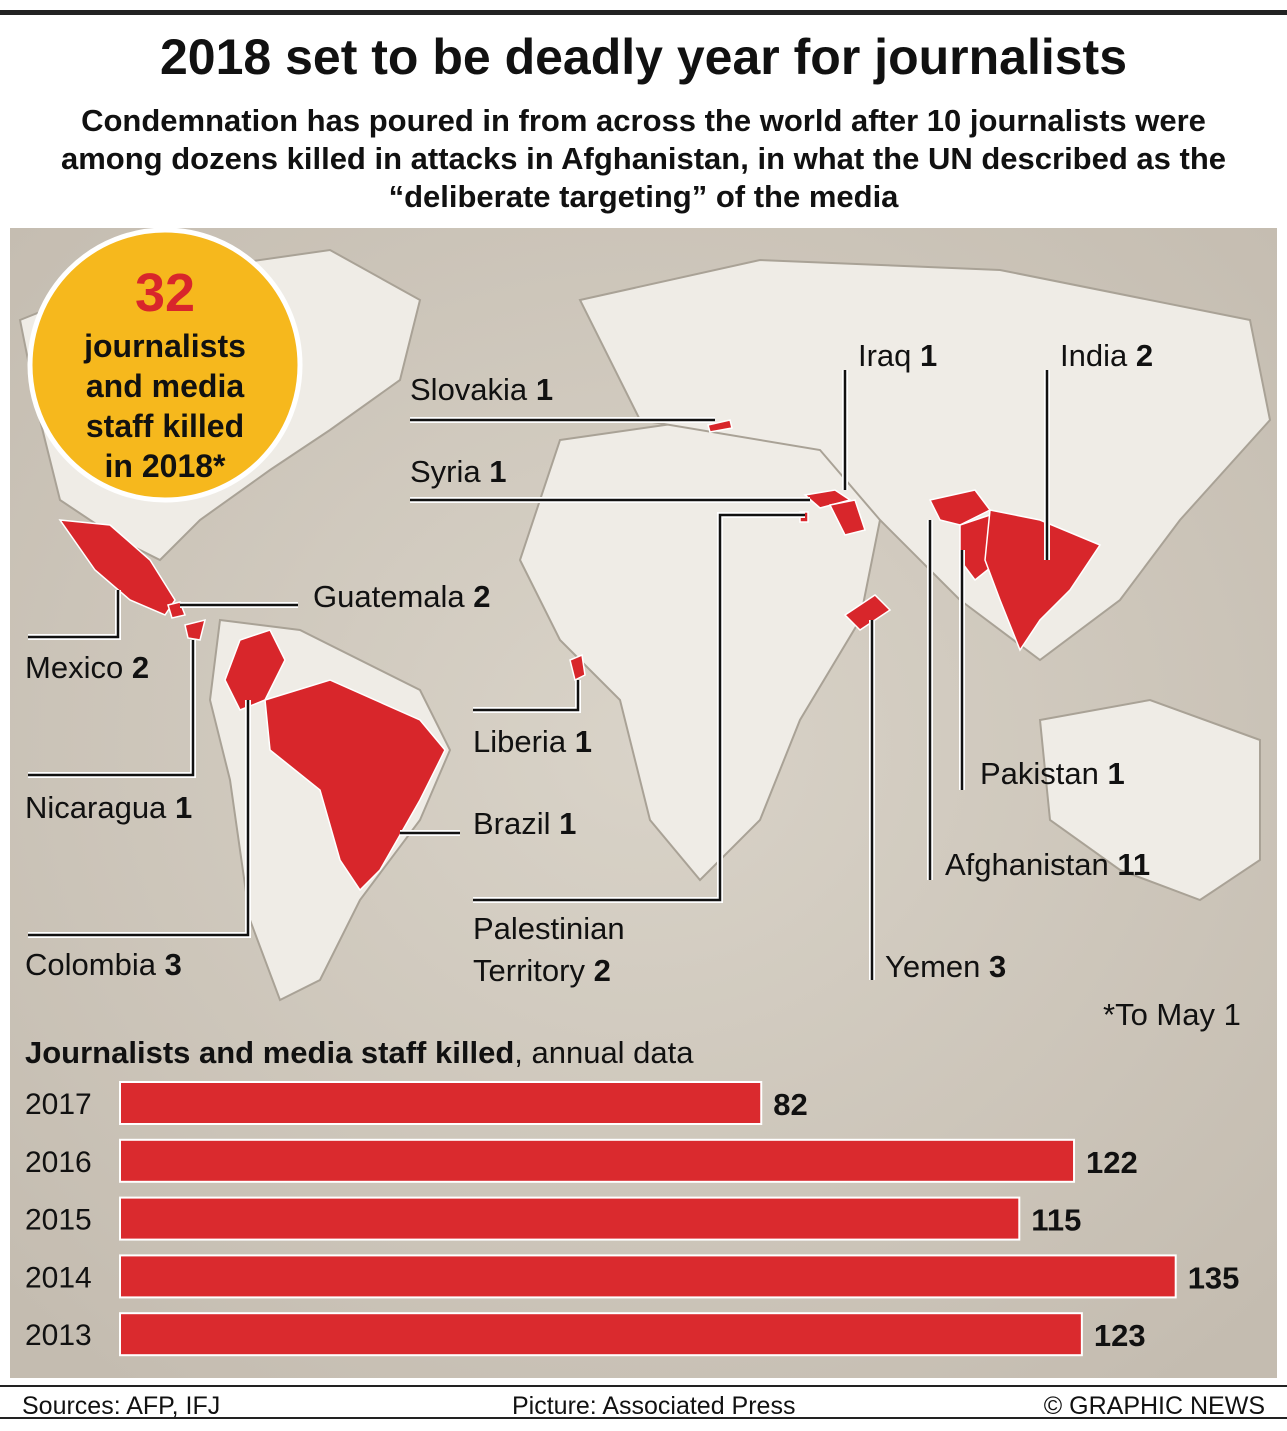  What do you see at coordinates (58, 1277) in the screenshot?
I see `y-tick-label: 2014` at bounding box center [58, 1277].